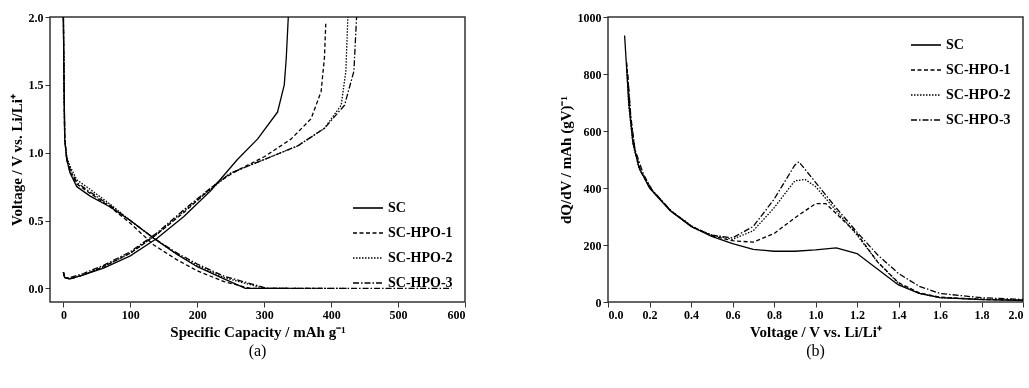 Image resolution: width=1029 pixels, height=388 pixels. What do you see at coordinates (36, 153) in the screenshot?
I see `y-tick-label: 1.0` at bounding box center [36, 153].